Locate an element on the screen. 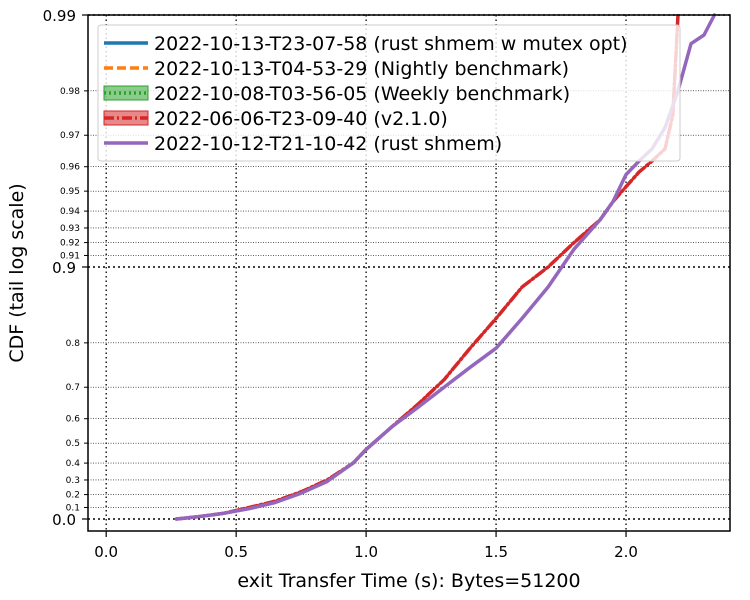 The width and height of the screenshot is (750, 600). x-tick-label: 2.0 is located at coordinates (626, 552).